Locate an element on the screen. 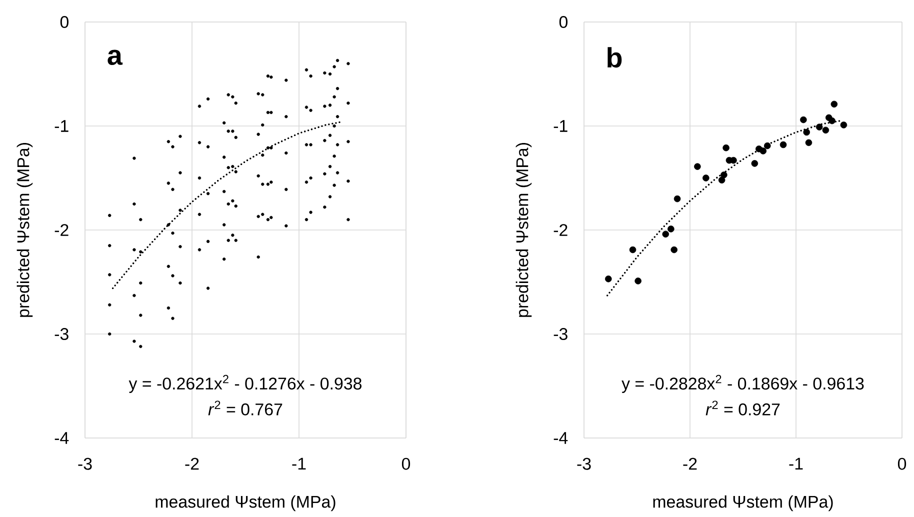  line-series is located at coordinates (227, 205).